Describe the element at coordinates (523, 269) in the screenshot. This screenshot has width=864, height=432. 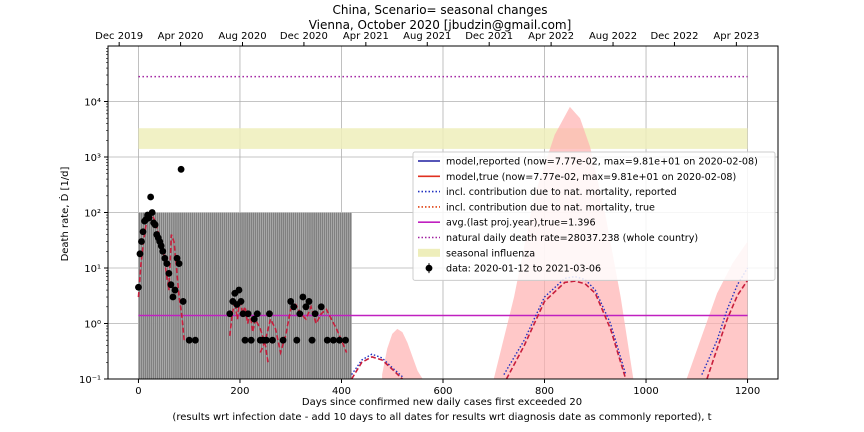
I see `legend-entry-label: data: 2020-01-12 to 2021-03-06` at that location.